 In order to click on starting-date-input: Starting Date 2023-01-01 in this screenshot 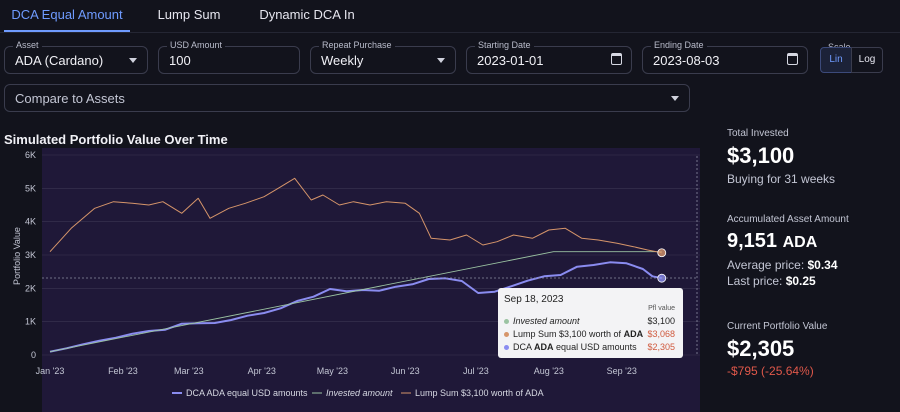, I will do `click(549, 57)`.